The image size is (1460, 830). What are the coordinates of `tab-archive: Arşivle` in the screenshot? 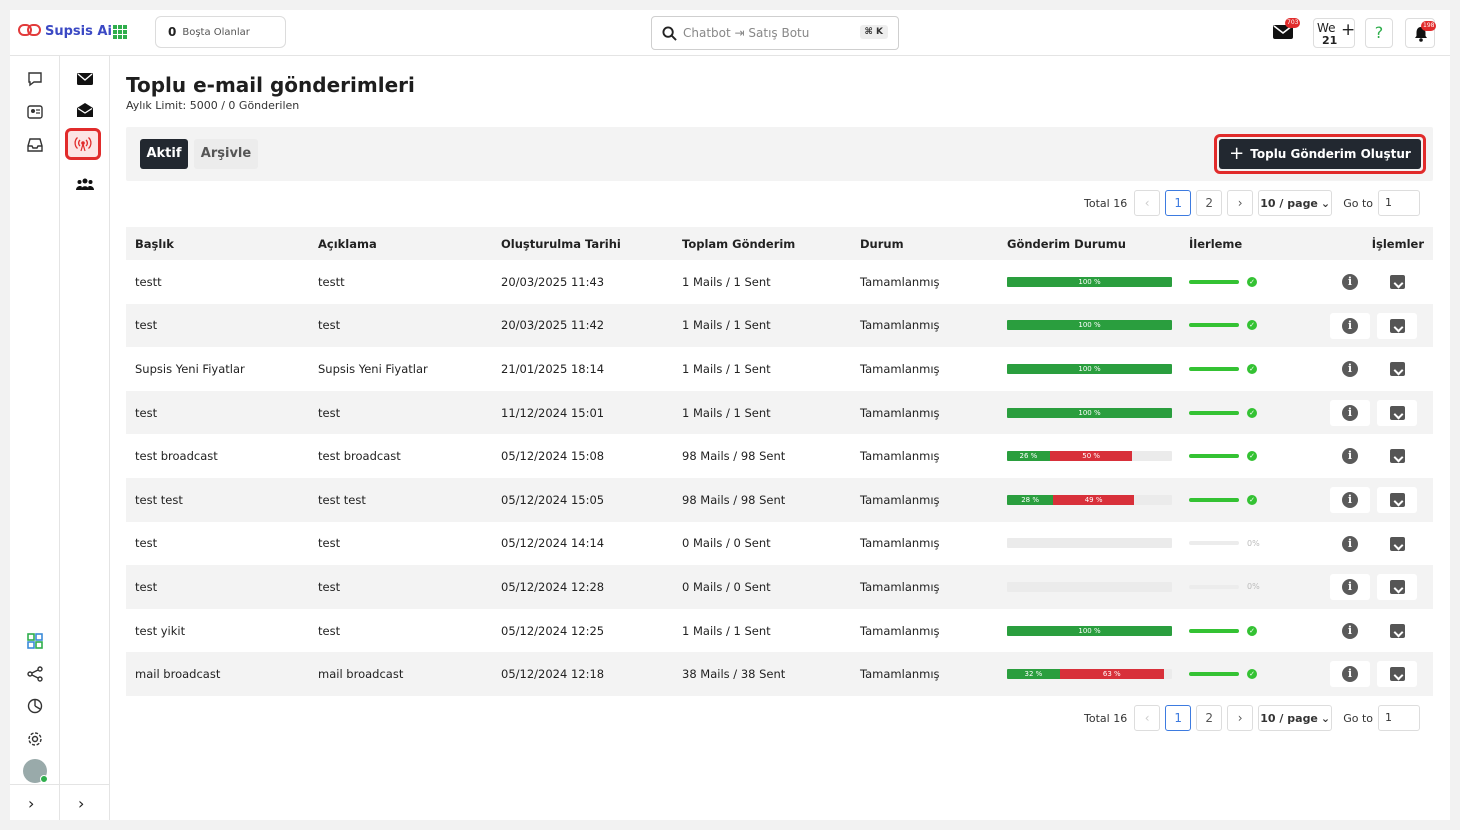 It's located at (226, 154).